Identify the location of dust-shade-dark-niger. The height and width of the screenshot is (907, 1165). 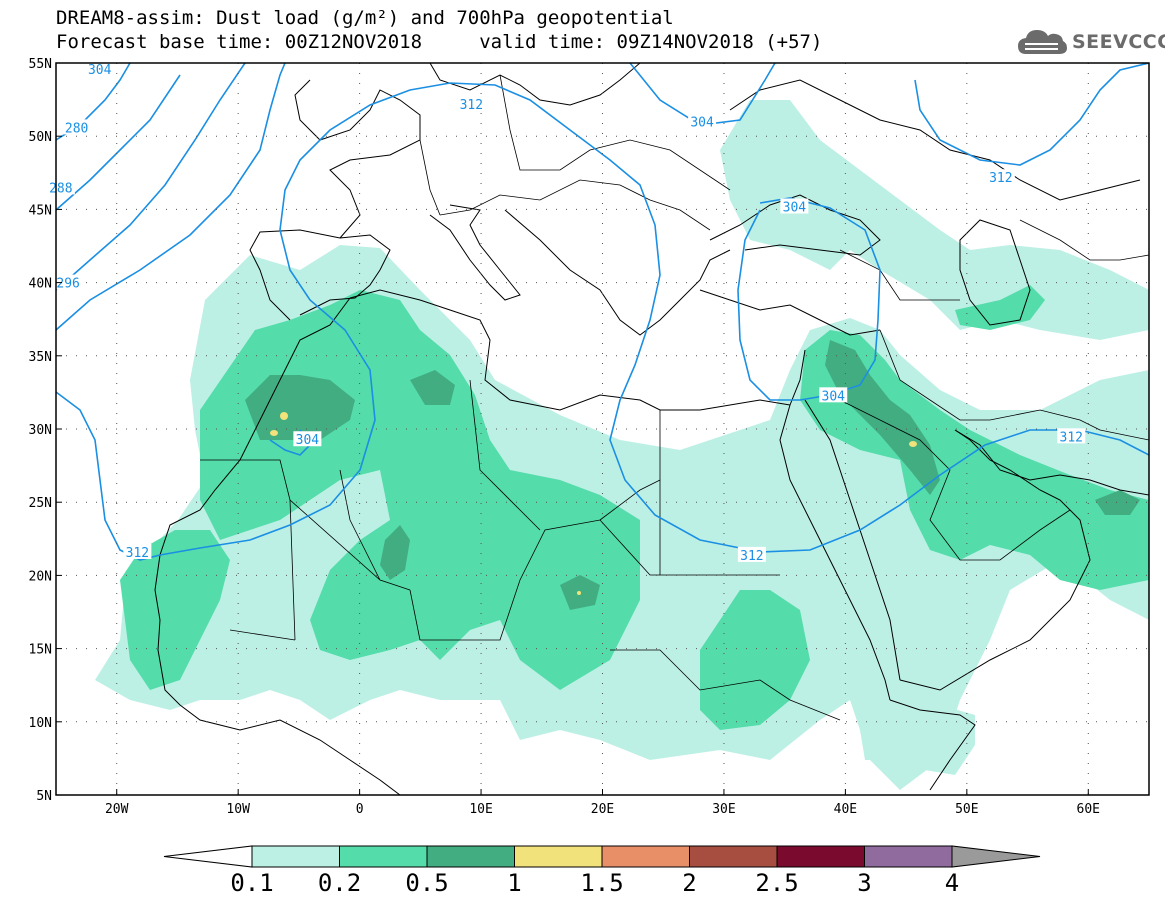
(395, 552).